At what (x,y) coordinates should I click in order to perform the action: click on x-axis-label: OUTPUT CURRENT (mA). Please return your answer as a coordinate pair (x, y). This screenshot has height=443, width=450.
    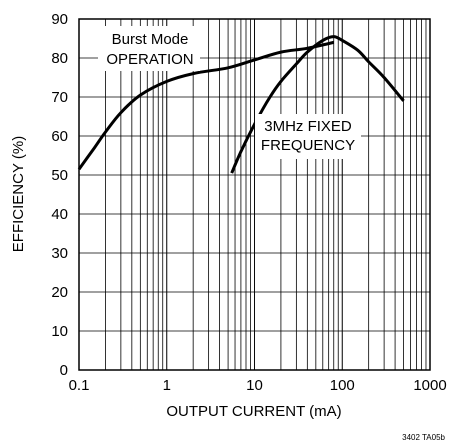
    Looking at the image, I should click on (253, 411).